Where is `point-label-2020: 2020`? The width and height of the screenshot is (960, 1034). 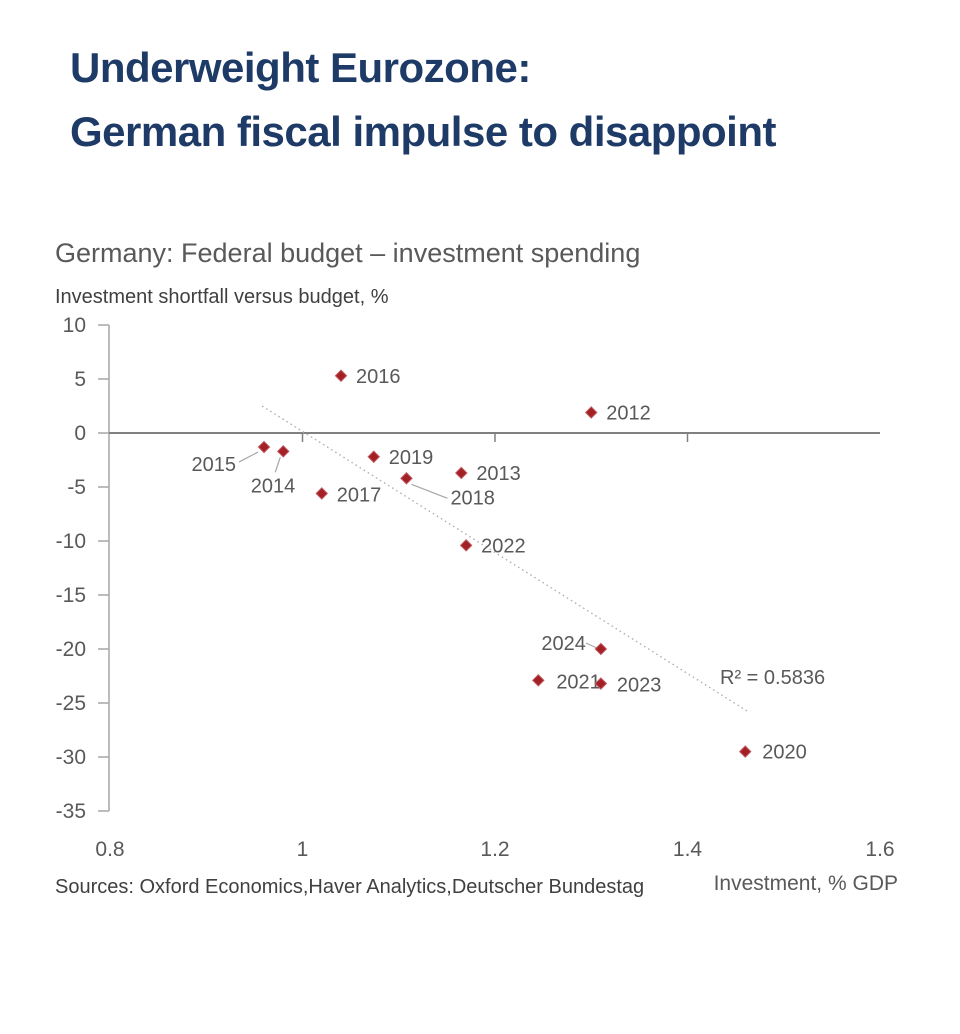 point-label-2020: 2020 is located at coordinates (784, 753).